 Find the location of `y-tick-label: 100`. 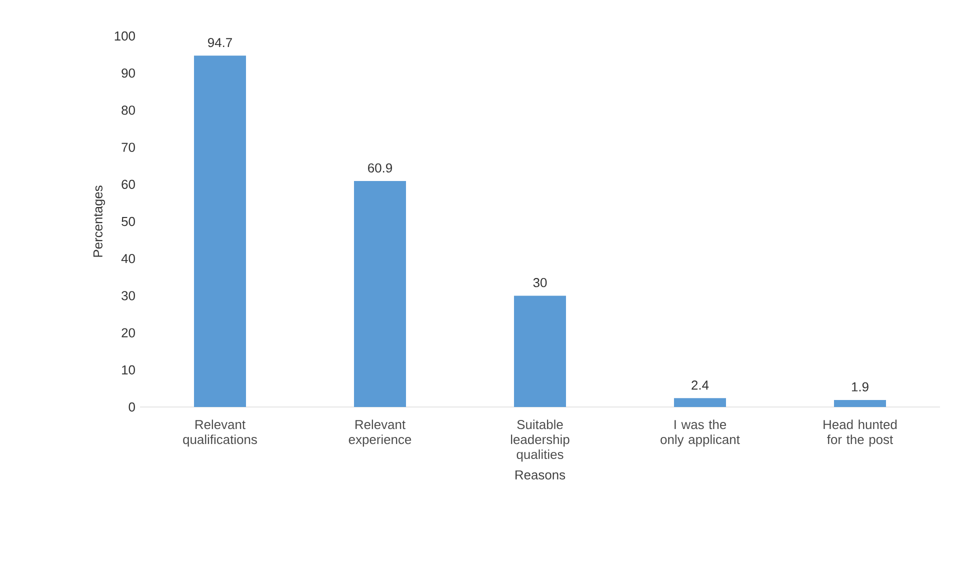

y-tick-label: 100 is located at coordinates (124, 36).